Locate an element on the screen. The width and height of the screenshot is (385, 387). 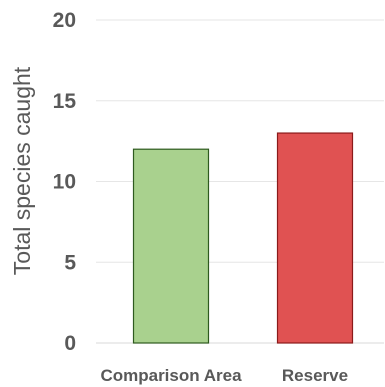
bar-reserve is located at coordinates (315, 238).